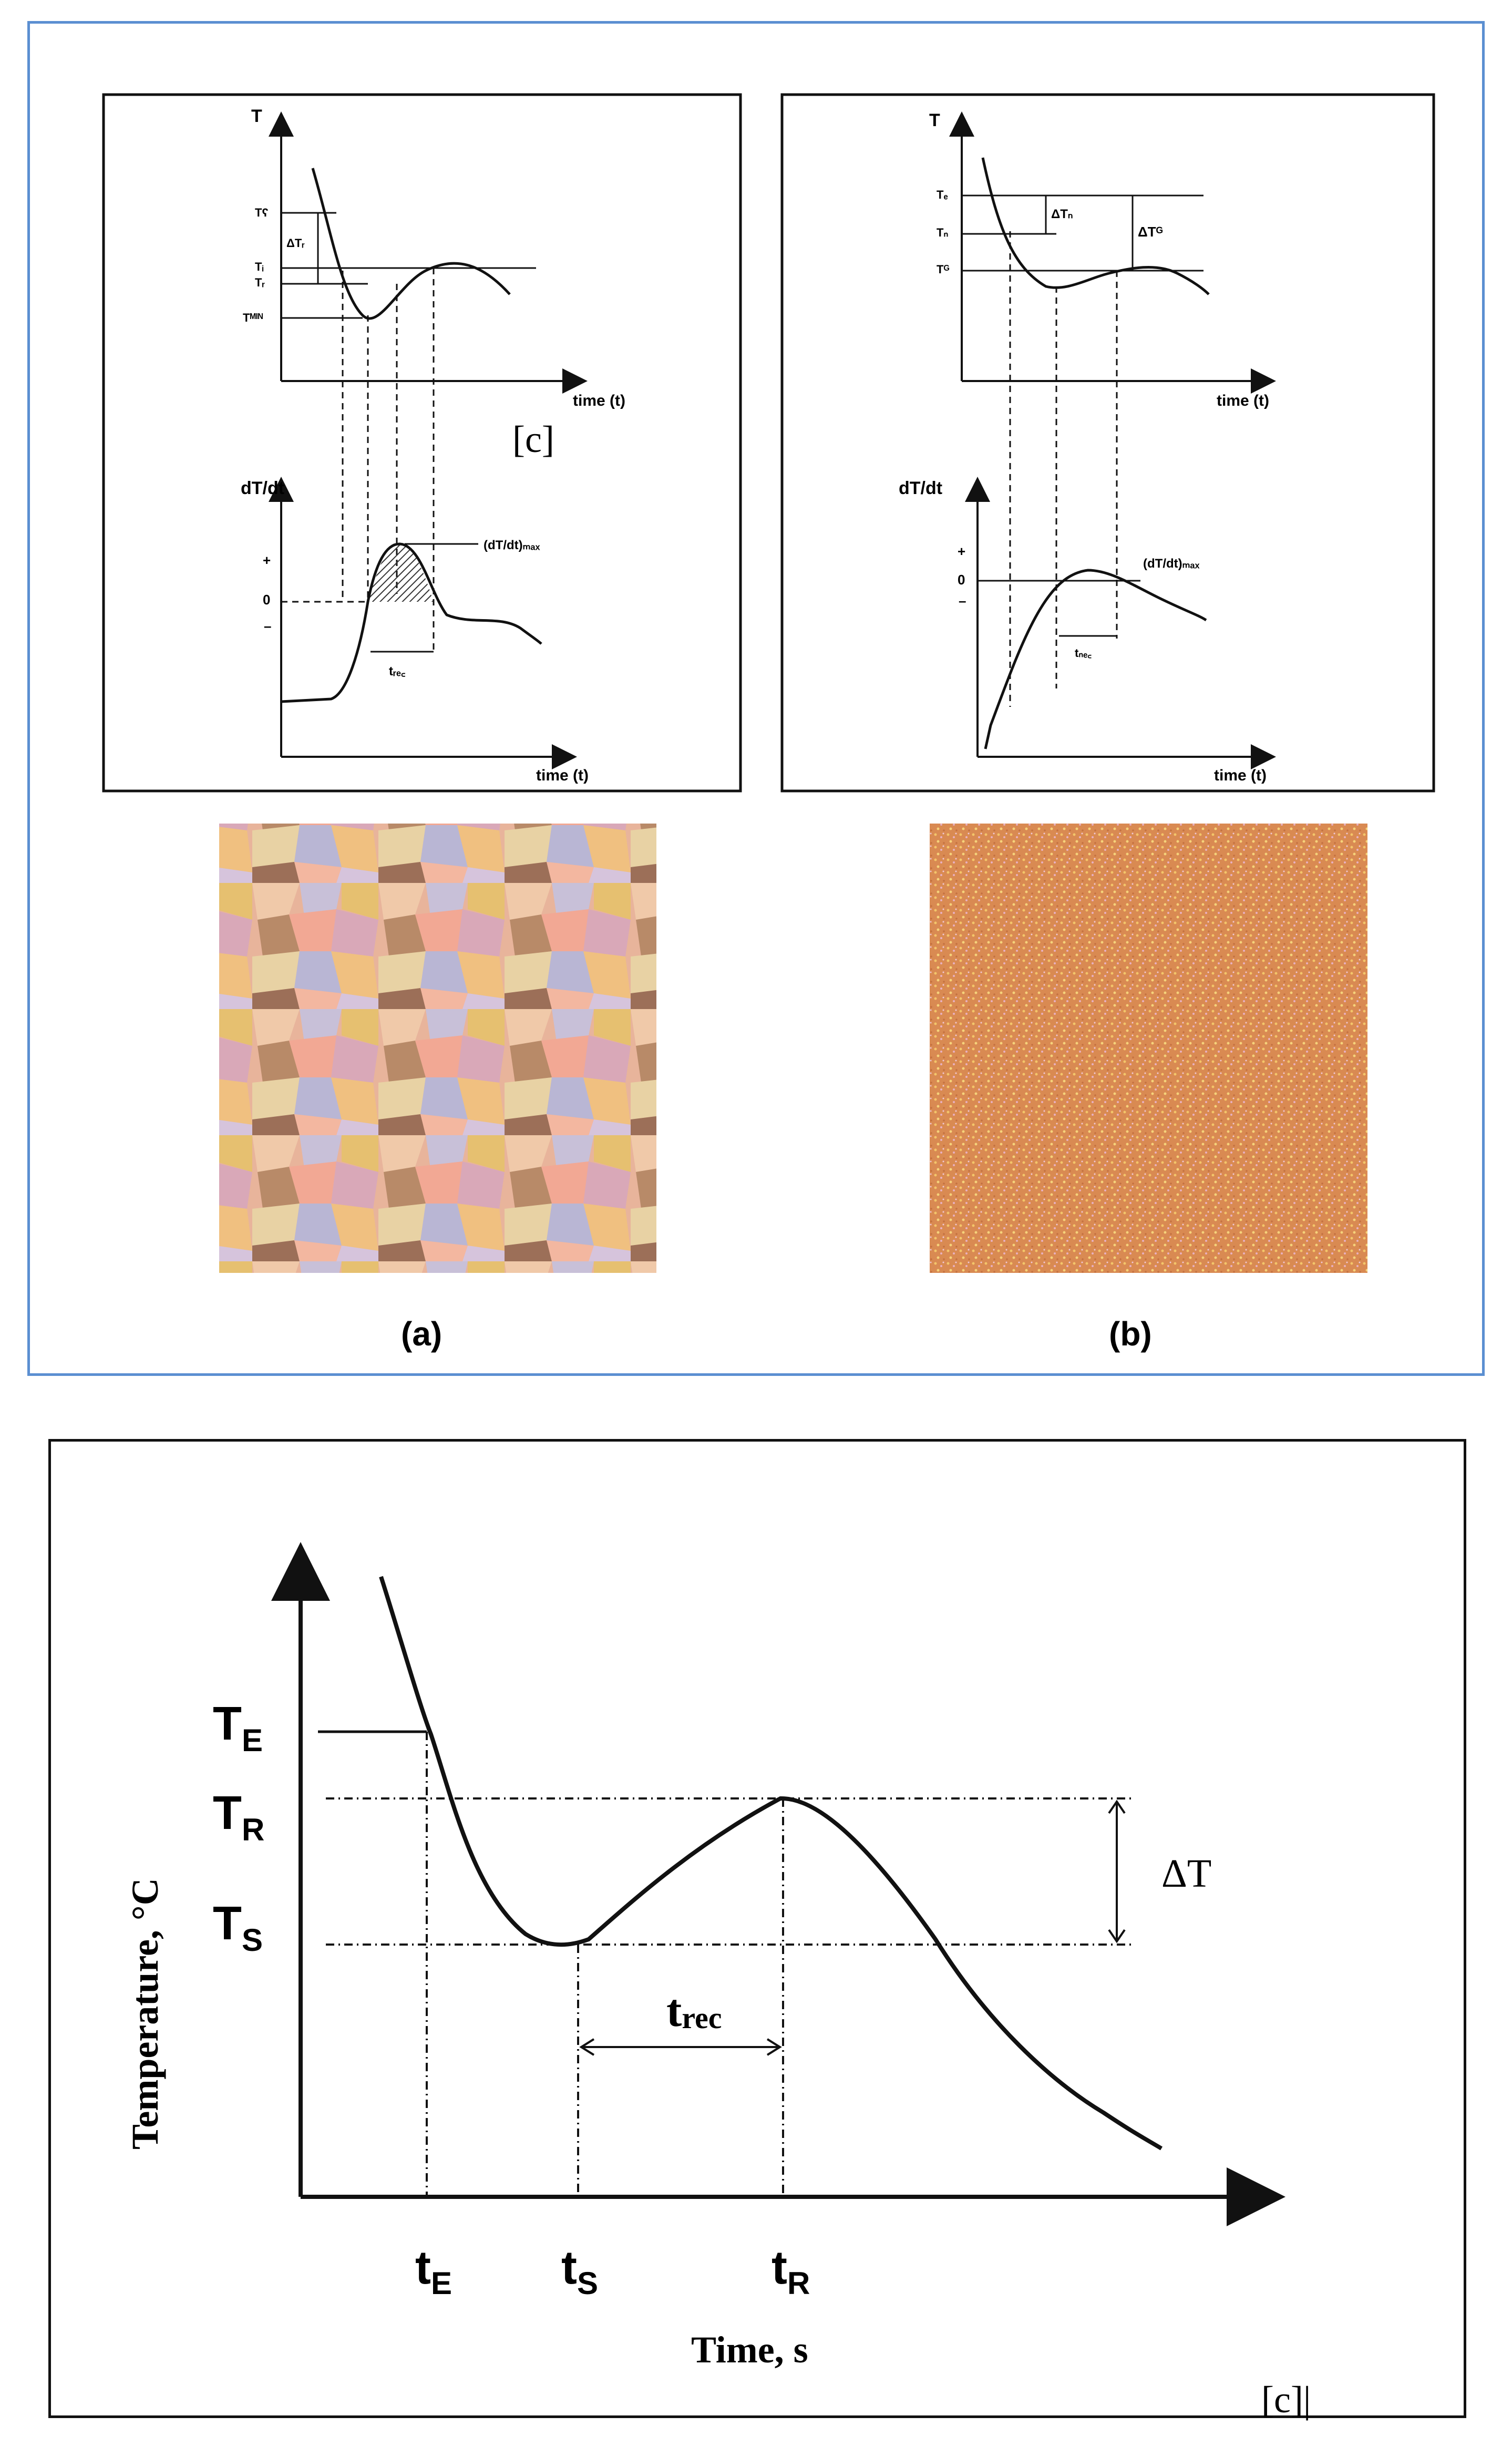  What do you see at coordinates (942, 232) in the screenshot?
I see `panel-b-level-2: Tₙ` at bounding box center [942, 232].